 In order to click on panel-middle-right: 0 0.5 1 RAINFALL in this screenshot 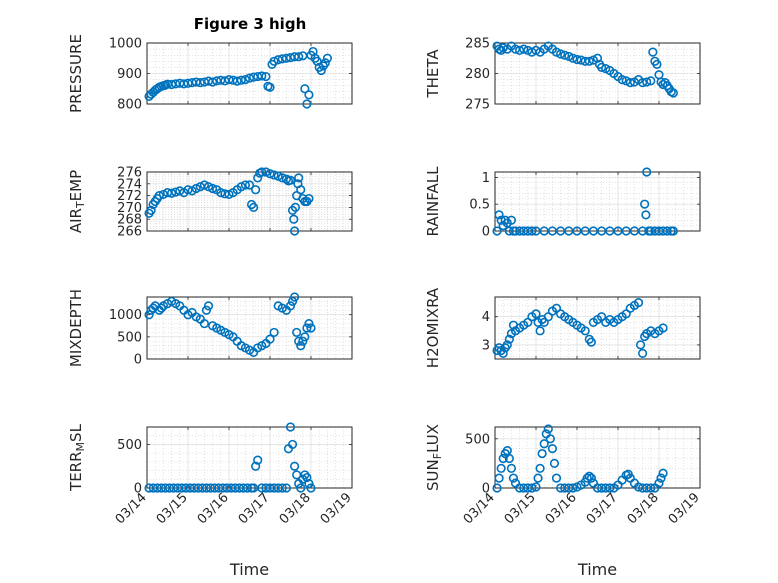, I will do `click(562, 203)`.